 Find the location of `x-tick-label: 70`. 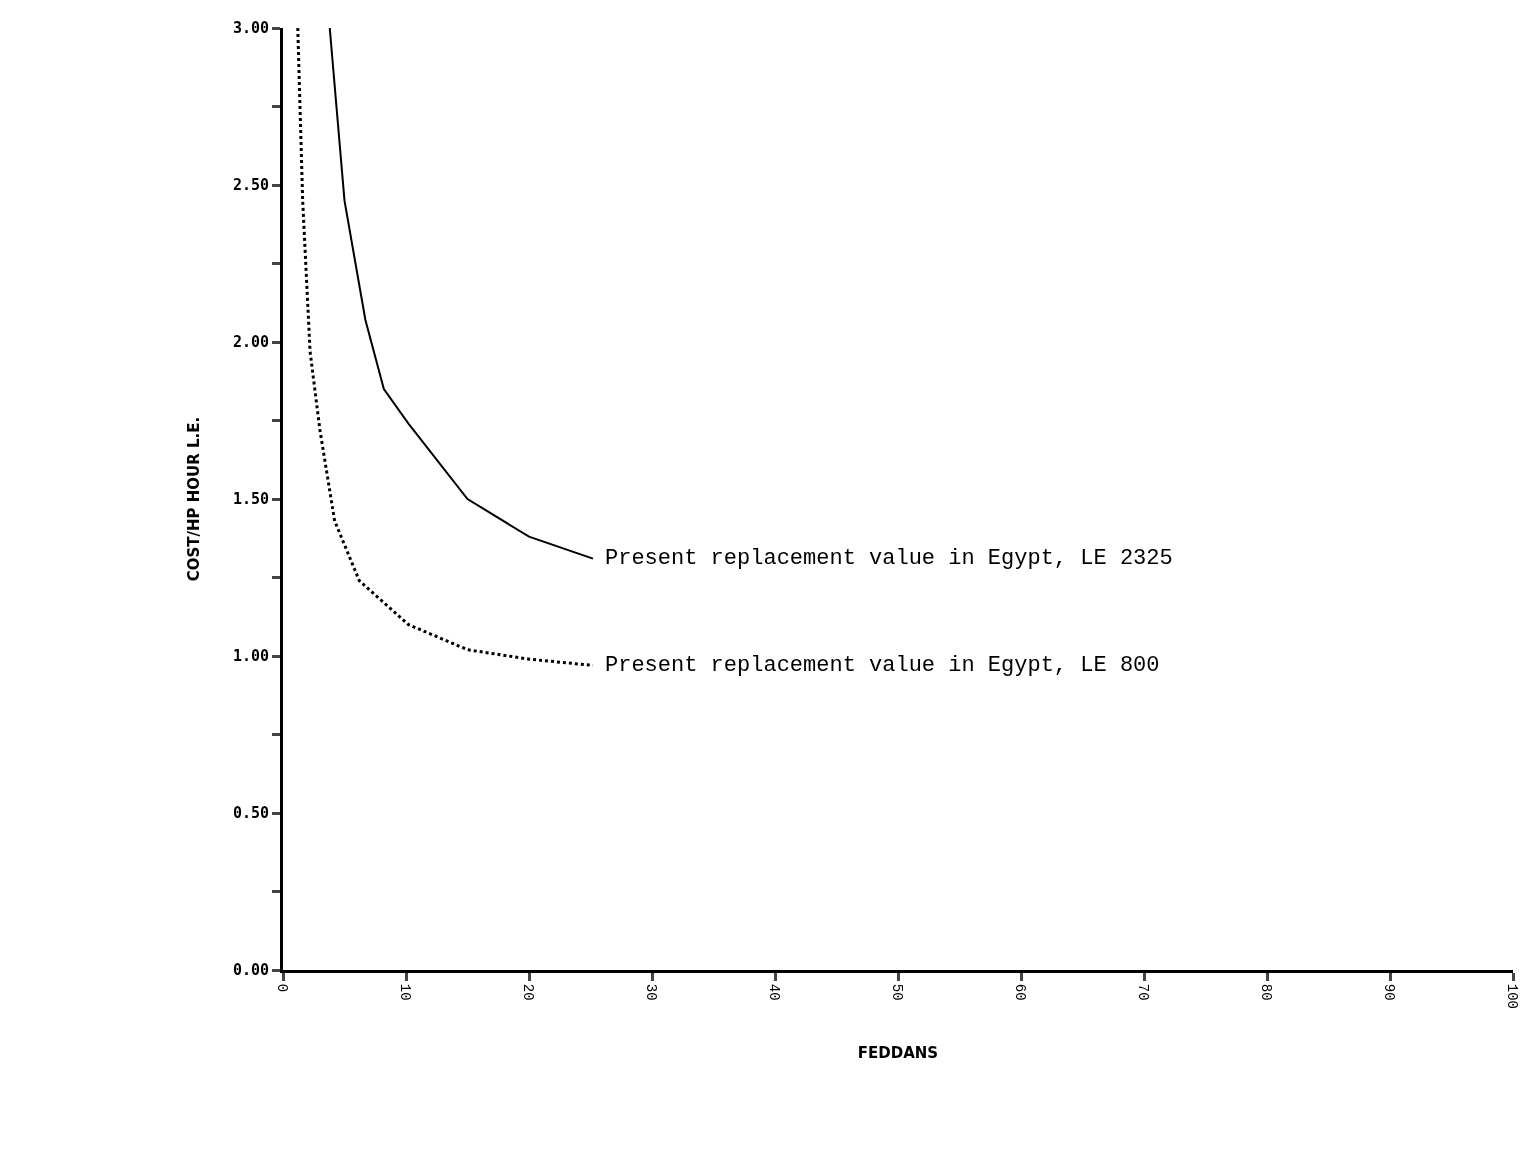

x-tick-label: 70 is located at coordinates (1143, 992).